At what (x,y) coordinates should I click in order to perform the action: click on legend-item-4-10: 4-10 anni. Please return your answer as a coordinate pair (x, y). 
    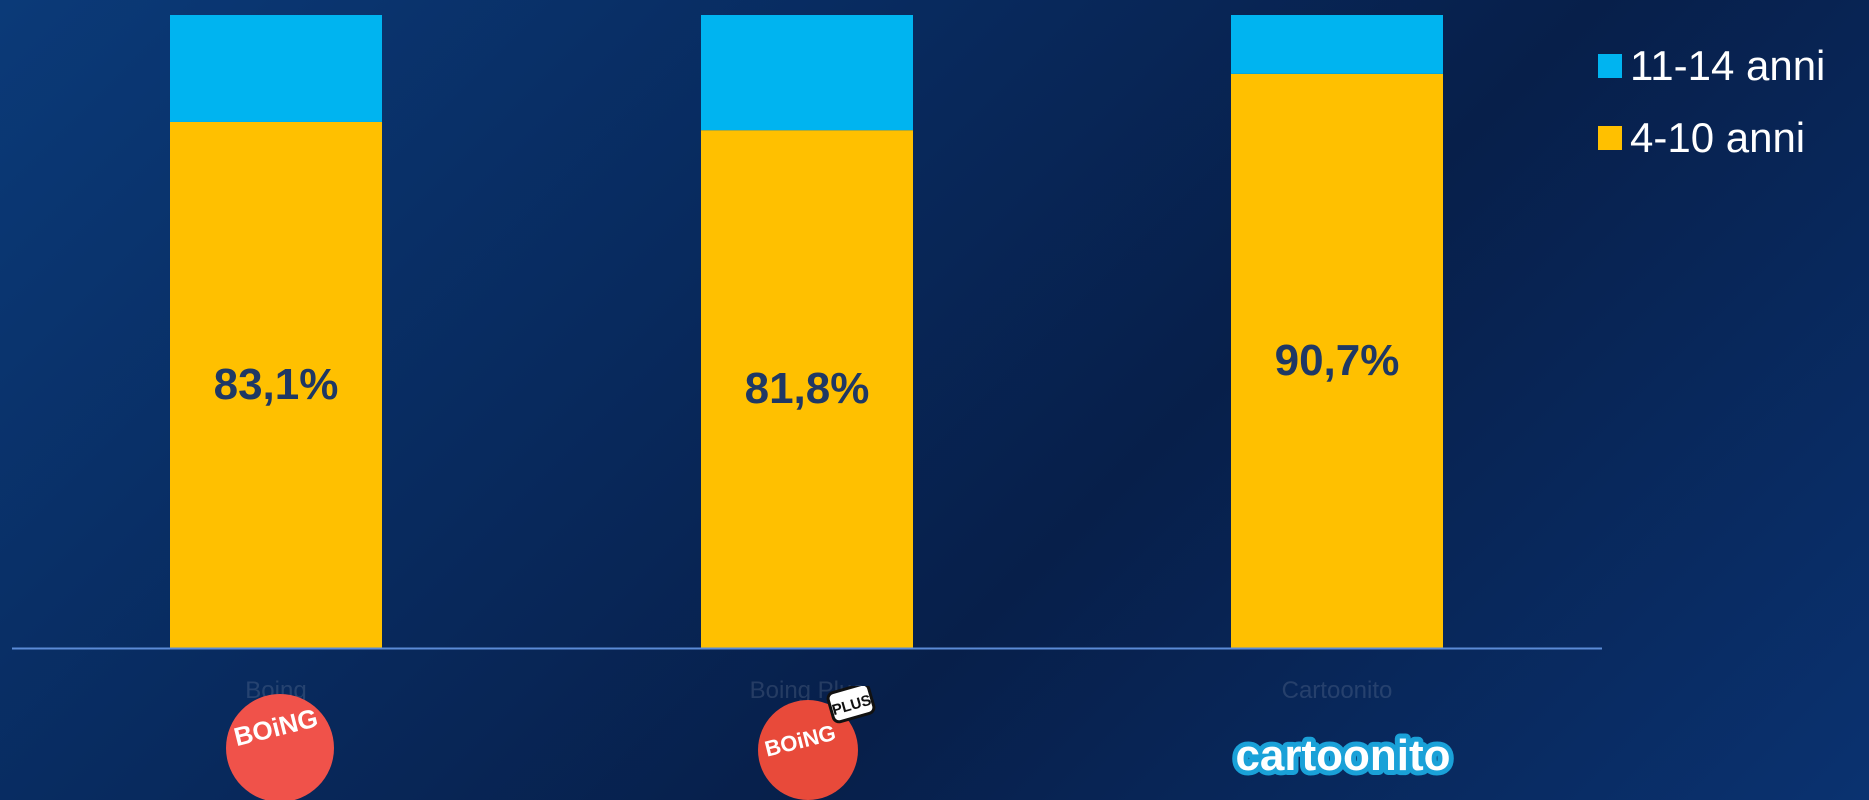
    Looking at the image, I should click on (1711, 138).